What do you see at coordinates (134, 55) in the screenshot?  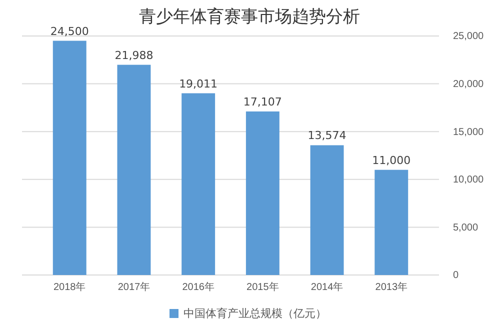 I see `text: 21,988` at bounding box center [134, 55].